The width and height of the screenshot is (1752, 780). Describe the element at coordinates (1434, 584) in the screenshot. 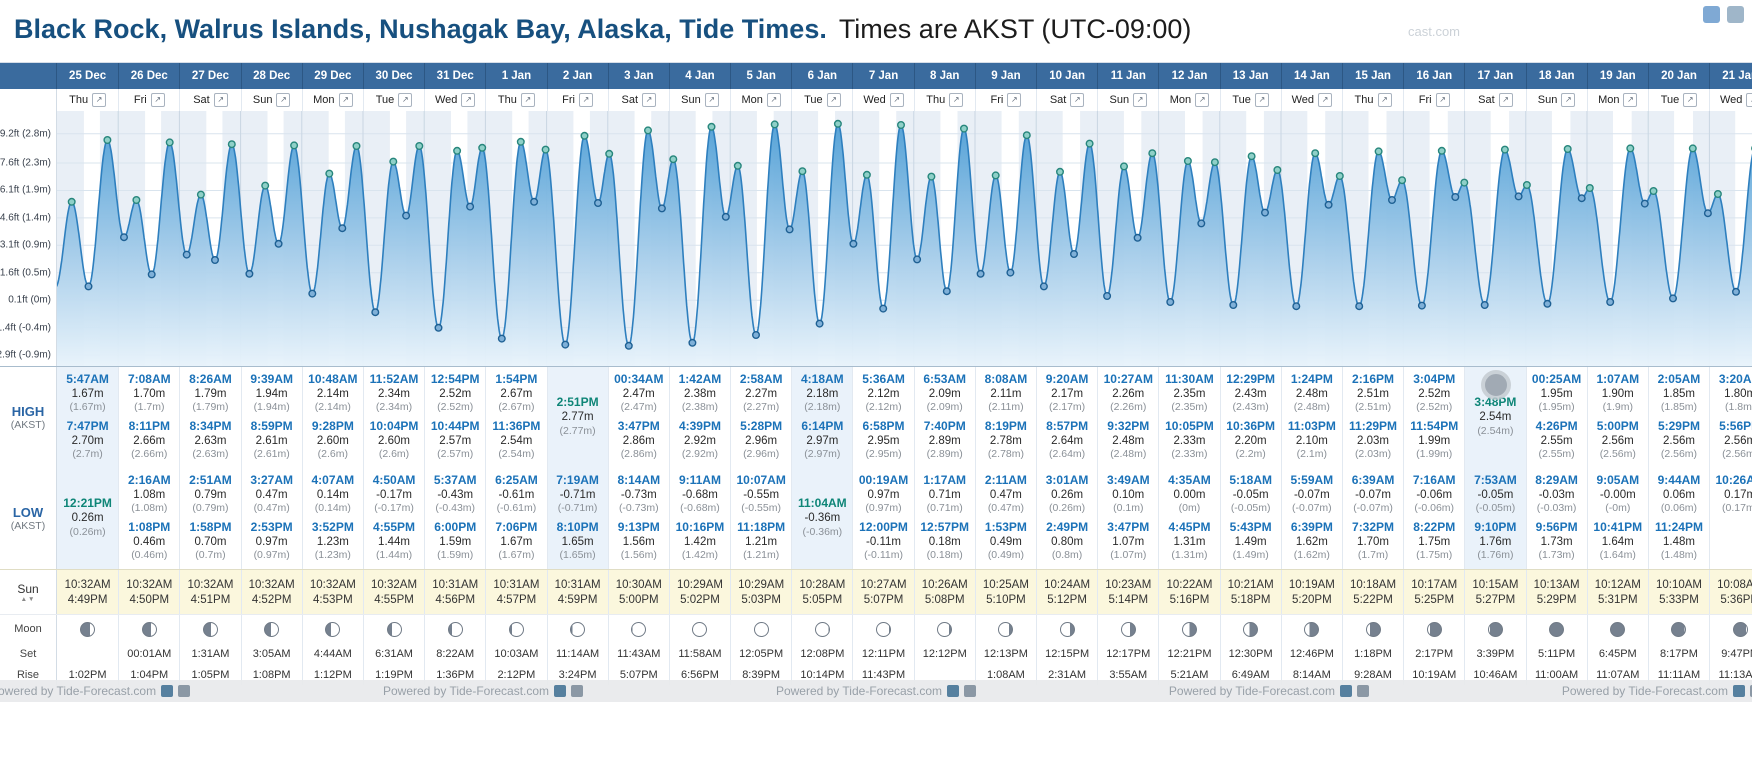

I see `sunrise-time: 10:17AM` at that location.